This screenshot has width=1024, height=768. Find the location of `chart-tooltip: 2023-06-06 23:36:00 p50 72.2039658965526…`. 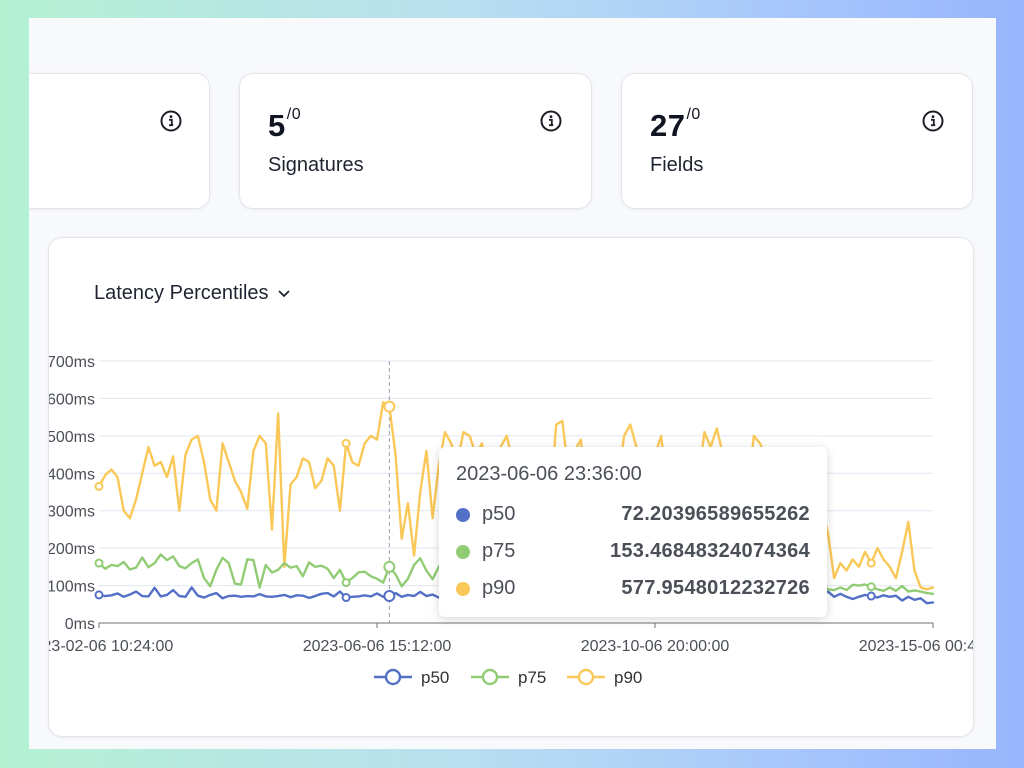

chart-tooltip: 2023-06-06 23:36:00 p50 72.2039658965526… is located at coordinates (633, 532).